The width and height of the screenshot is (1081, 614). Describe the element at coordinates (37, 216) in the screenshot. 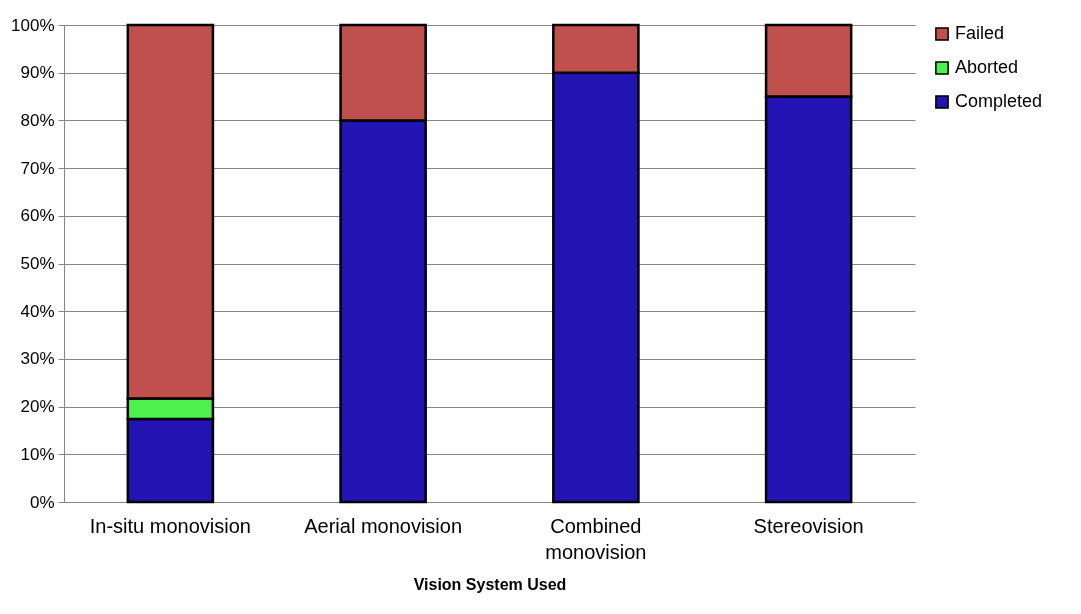

I see `y-tick-label: 60%` at that location.